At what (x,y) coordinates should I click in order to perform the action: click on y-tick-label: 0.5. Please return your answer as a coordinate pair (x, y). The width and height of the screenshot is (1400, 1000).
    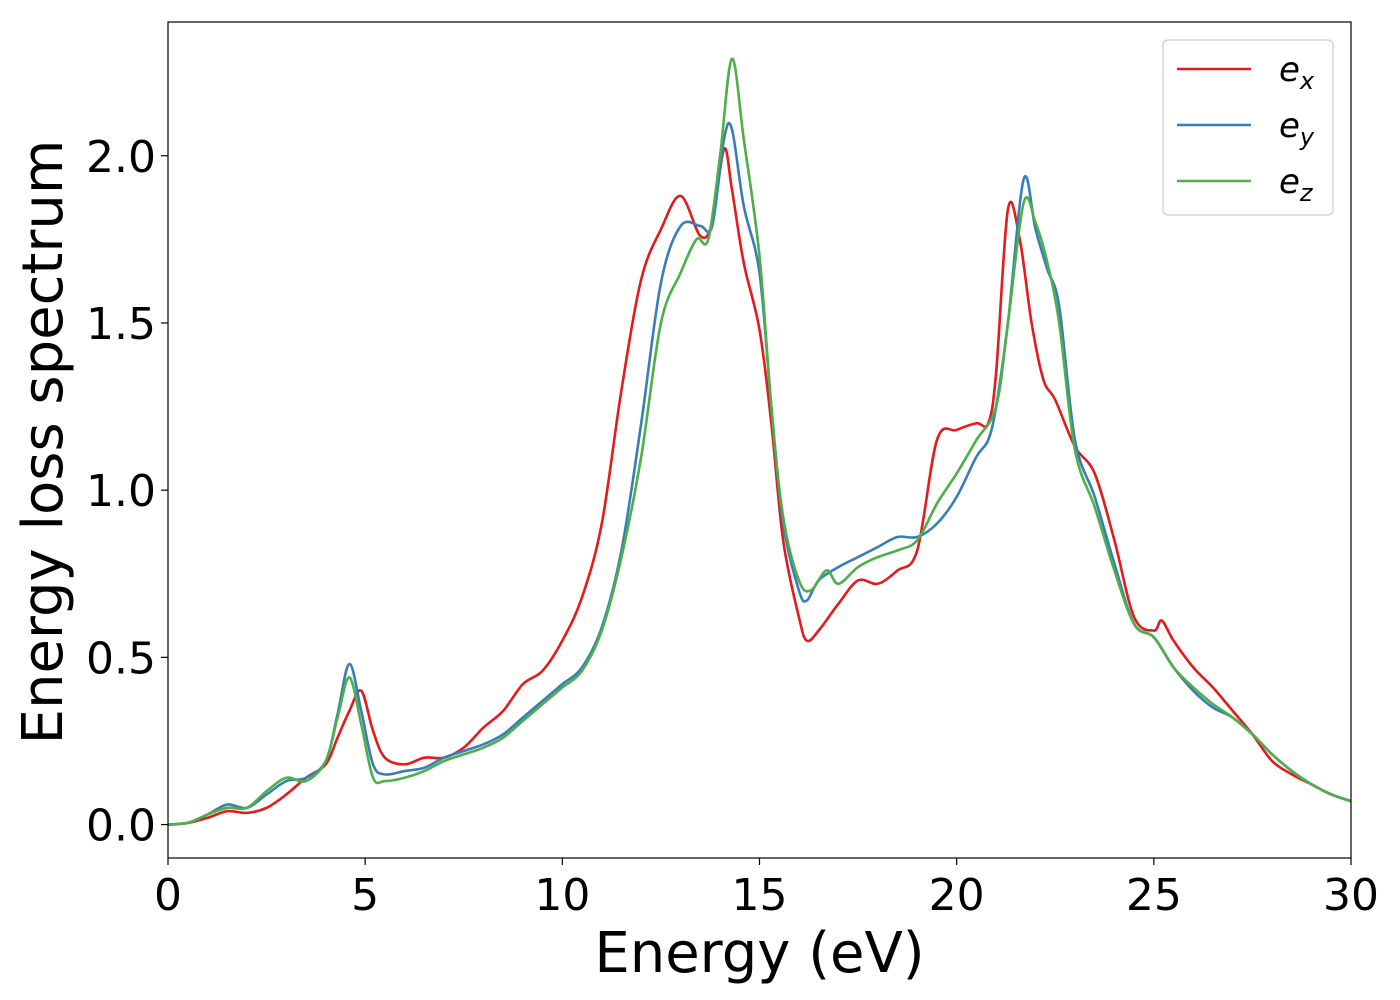
    Looking at the image, I should click on (121, 658).